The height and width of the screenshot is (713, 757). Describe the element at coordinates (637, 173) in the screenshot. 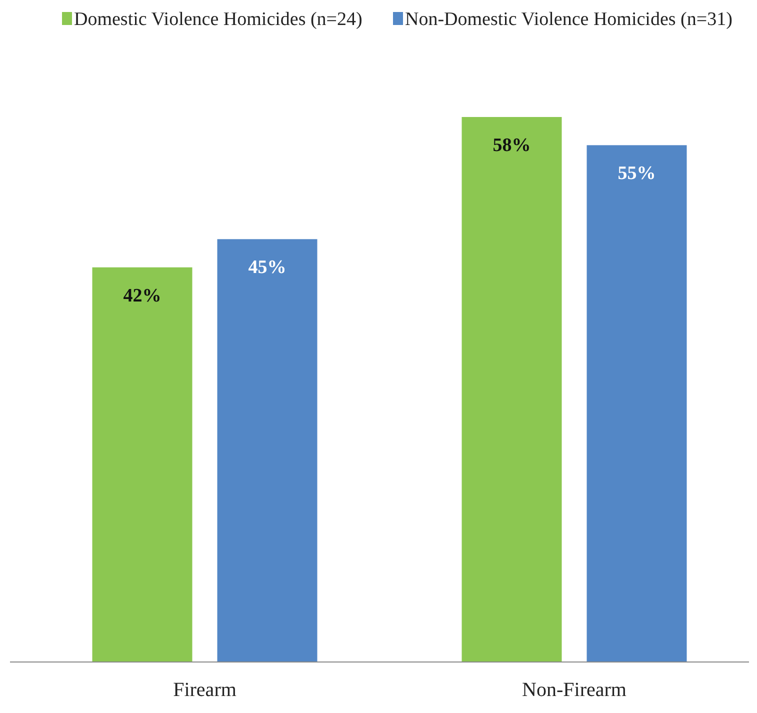

I see `data-label: 55%` at that location.